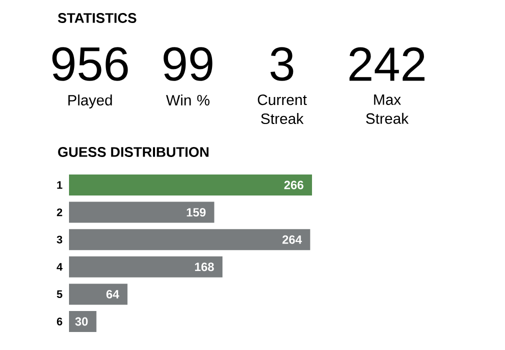  What do you see at coordinates (90, 64) in the screenshot?
I see `text: 956` at bounding box center [90, 64].